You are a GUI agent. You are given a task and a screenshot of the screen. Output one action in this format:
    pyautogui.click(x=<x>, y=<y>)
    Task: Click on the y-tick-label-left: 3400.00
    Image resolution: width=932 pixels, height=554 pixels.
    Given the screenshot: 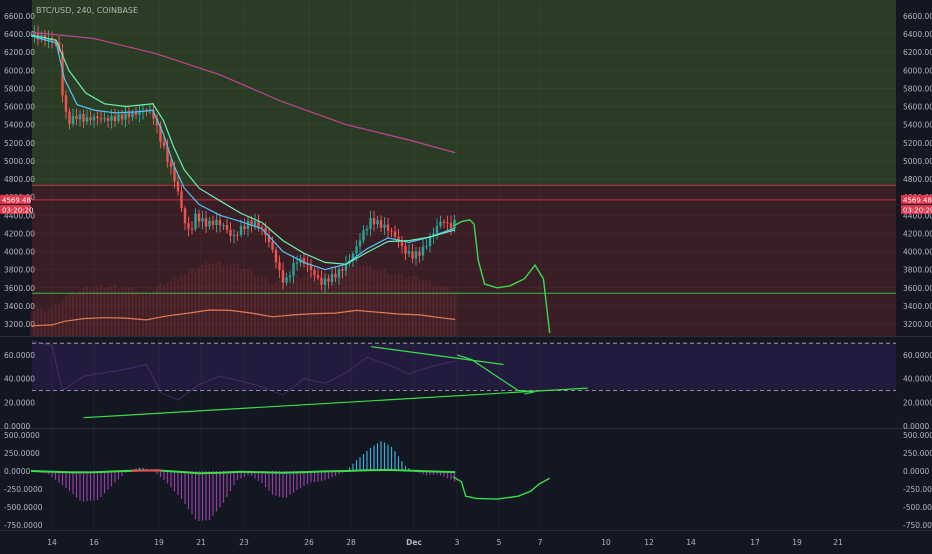 What is the action you would take?
    pyautogui.click(x=19, y=306)
    